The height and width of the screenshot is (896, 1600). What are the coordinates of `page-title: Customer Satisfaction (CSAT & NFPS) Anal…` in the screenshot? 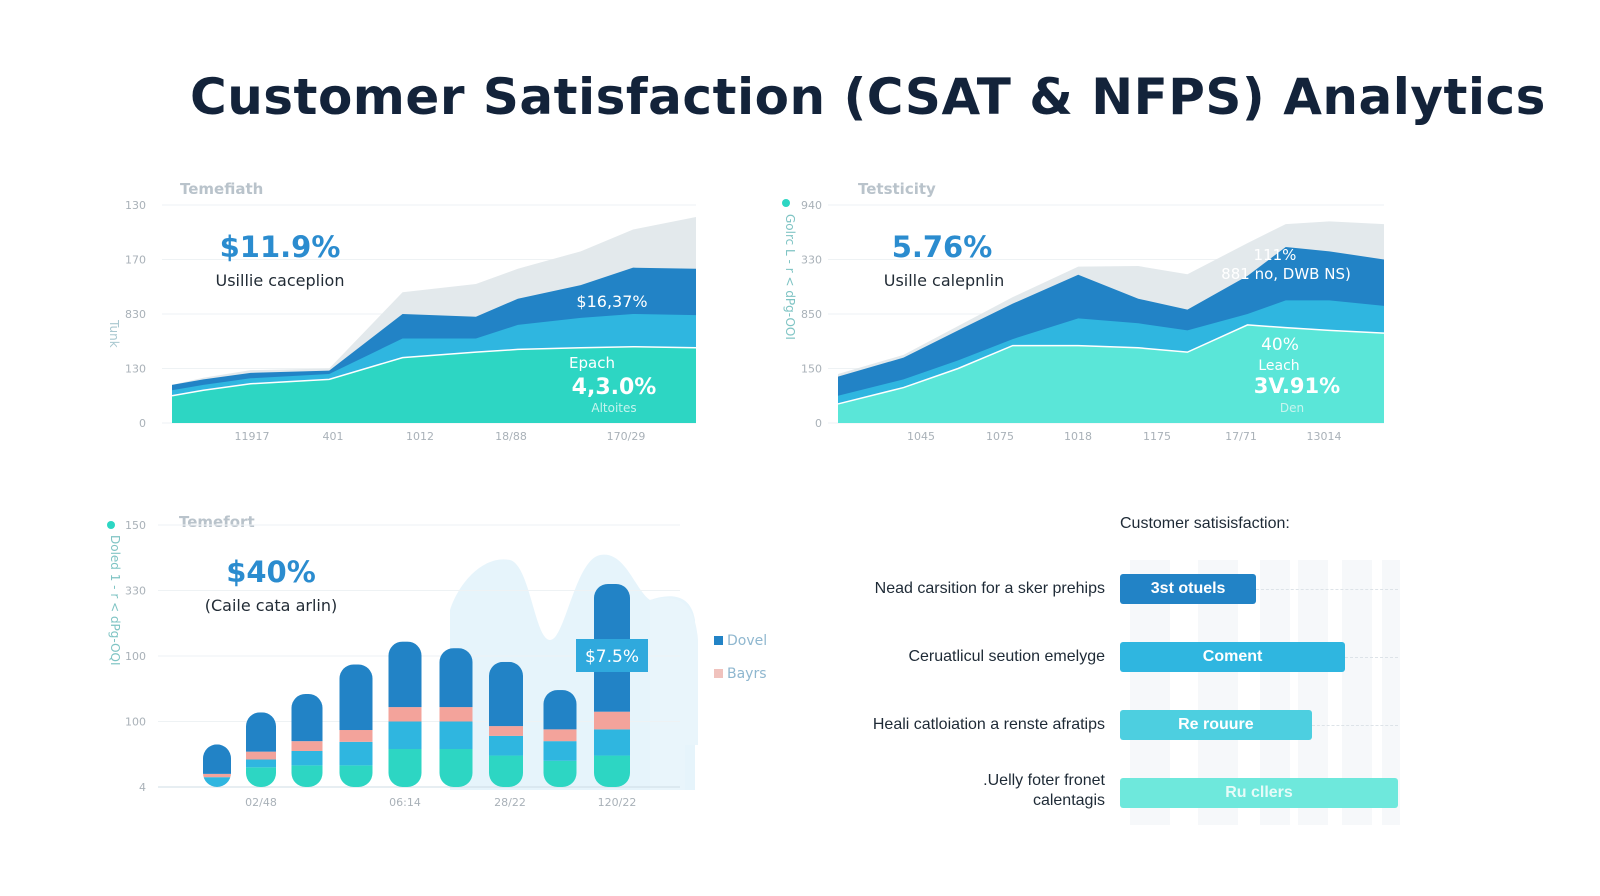 It's located at (868, 97).